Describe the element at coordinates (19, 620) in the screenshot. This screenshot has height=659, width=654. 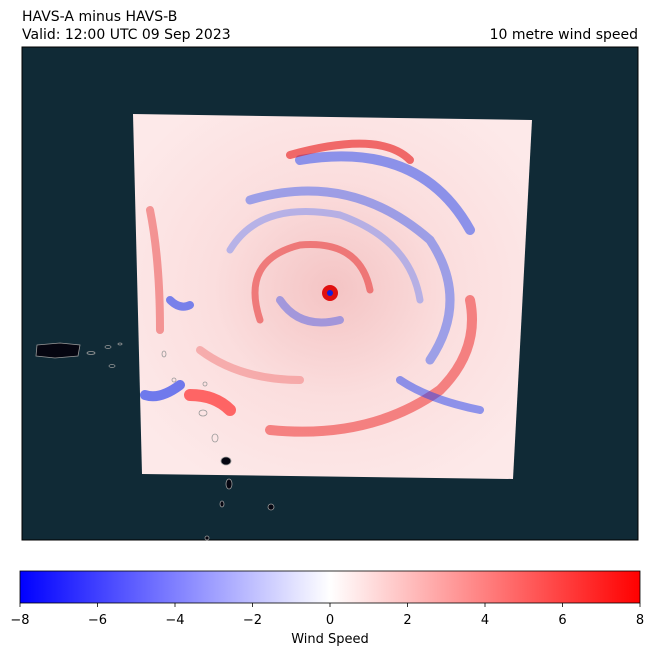
I see `tick-label: −8` at that location.